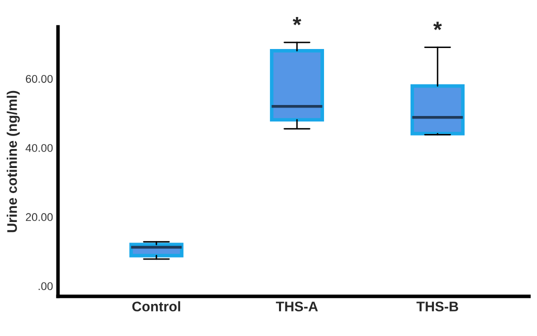 This screenshot has height=336, width=537. What do you see at coordinates (39, 217) in the screenshot?
I see `y-tick-label: 20.00` at bounding box center [39, 217].